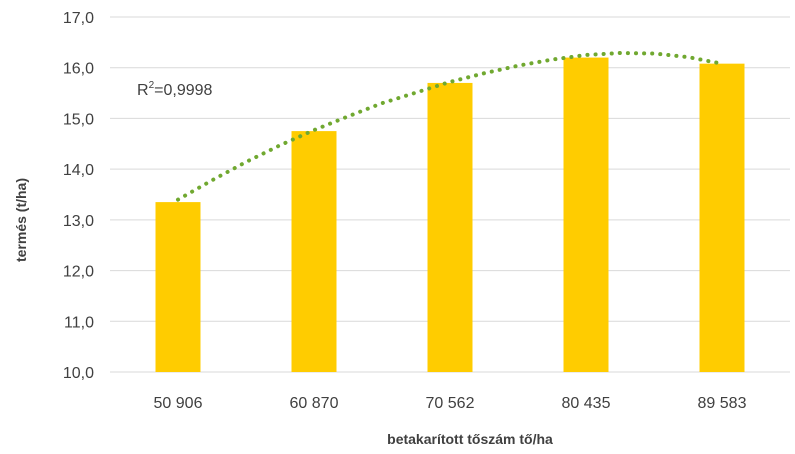 The height and width of the screenshot is (454, 795). I want to click on x-tick-label: 89 583, so click(722, 403).